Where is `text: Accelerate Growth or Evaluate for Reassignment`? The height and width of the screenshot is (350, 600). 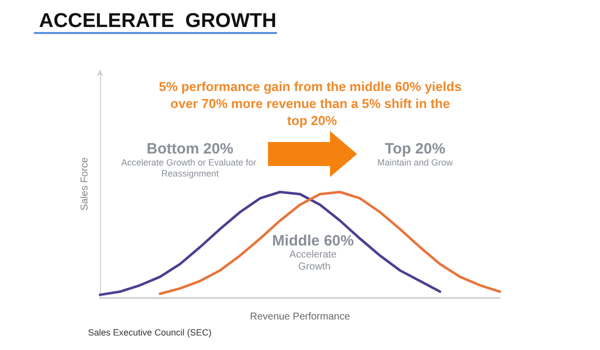
text: Accelerate Growth or Evaluate for Reassignment is located at coordinates (190, 168).